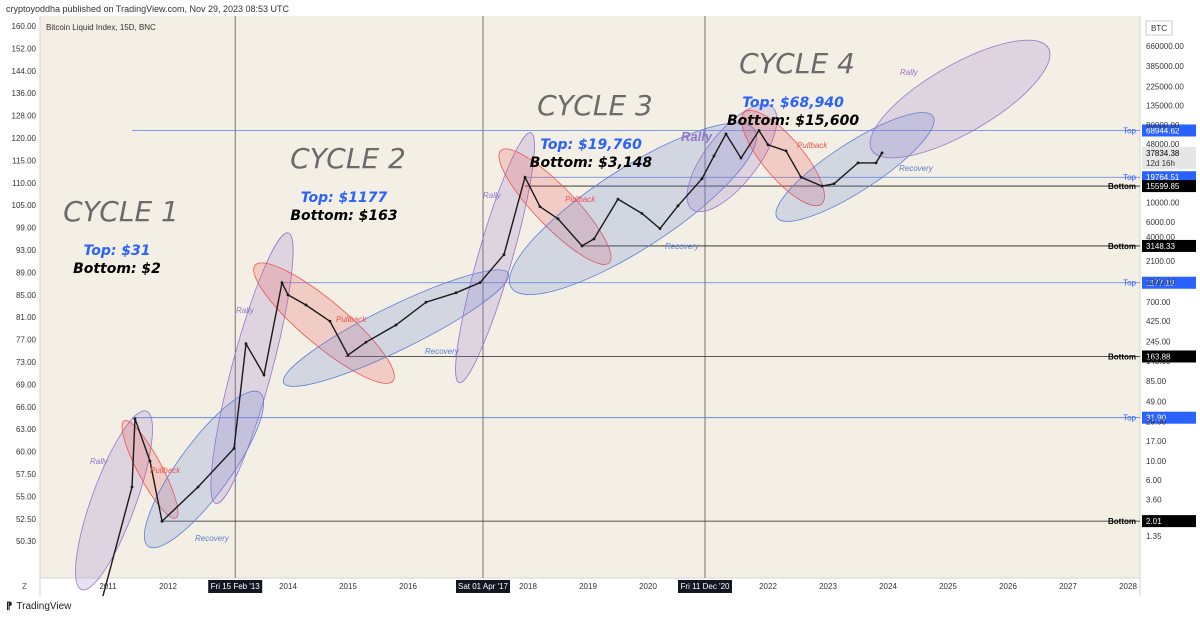 Image resolution: width=1200 pixels, height=618 pixels. What do you see at coordinates (1156, 418) in the screenshot?
I see `level-price-text: 31.90` at bounding box center [1156, 418].